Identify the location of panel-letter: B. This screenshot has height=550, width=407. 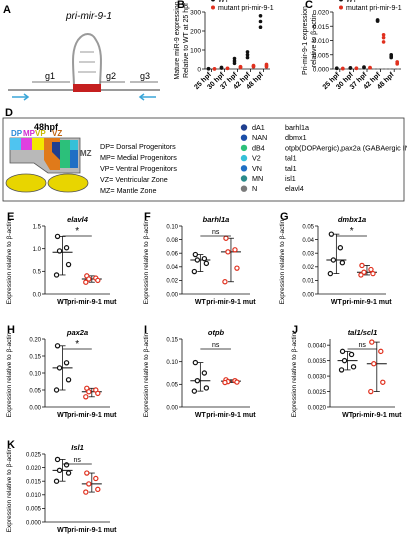
(181, 5).